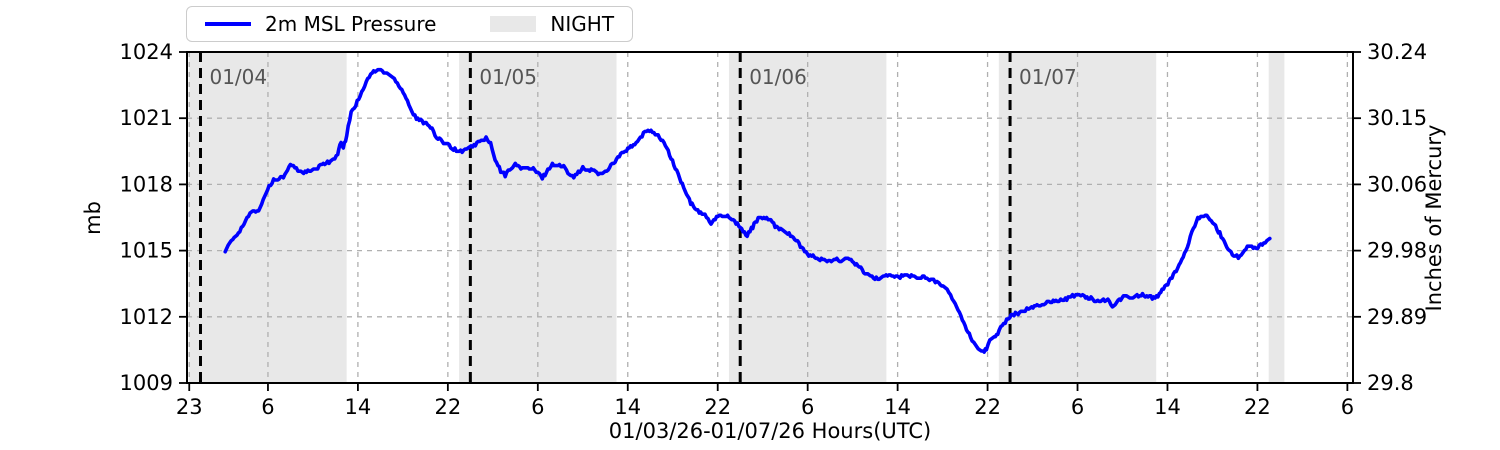 The width and height of the screenshot is (1500, 450). Describe the element at coordinates (582, 24) in the screenshot. I see `night-legend-label: NIGHT` at that location.